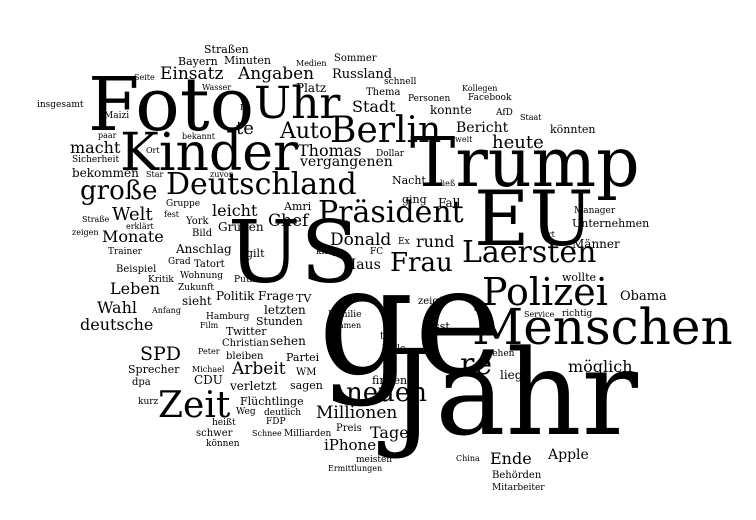 The image size is (756, 520). What do you see at coordinates (241, 227) in the screenshot?
I see `word-grunen: Grünen` at bounding box center [241, 227].